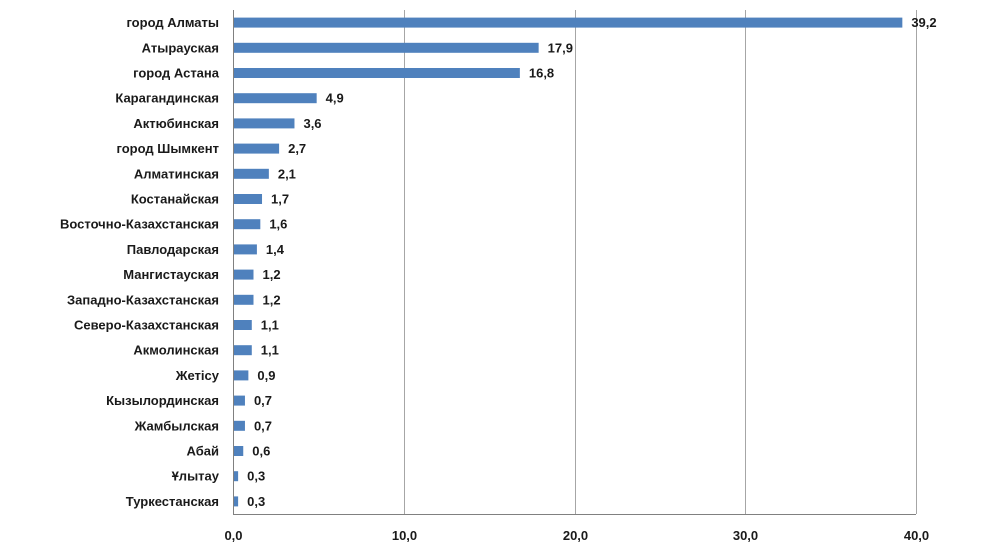 The height and width of the screenshot is (554, 981). Describe the element at coordinates (173, 249) in the screenshot. I see `category-label: Павлодарская` at that location.